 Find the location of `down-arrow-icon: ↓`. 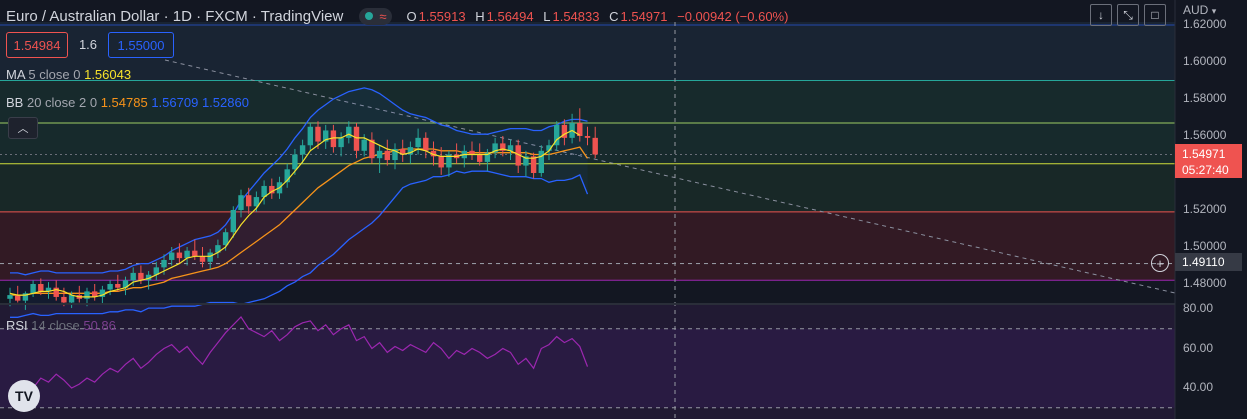

down-arrow-icon: ↓ is located at coordinates (1101, 15).